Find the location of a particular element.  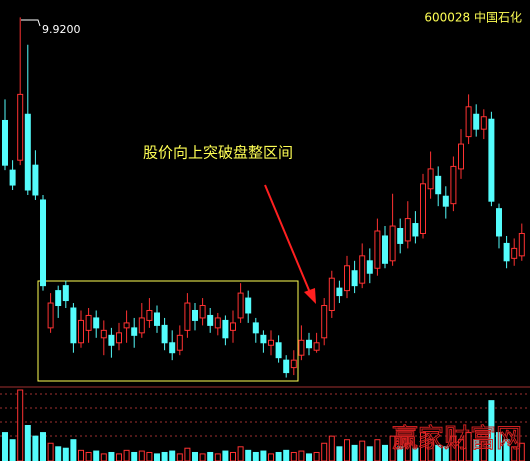

max-pointer is located at coordinates (31, 23).